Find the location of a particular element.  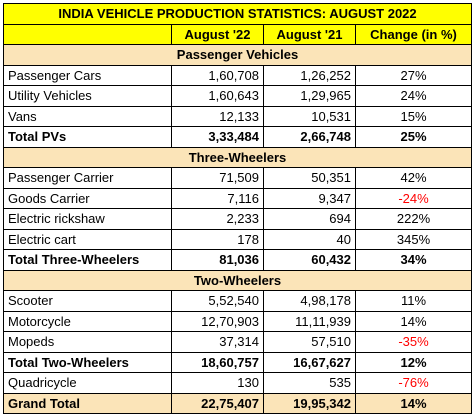

value-aug22: 1,60,708 is located at coordinates (217, 75).